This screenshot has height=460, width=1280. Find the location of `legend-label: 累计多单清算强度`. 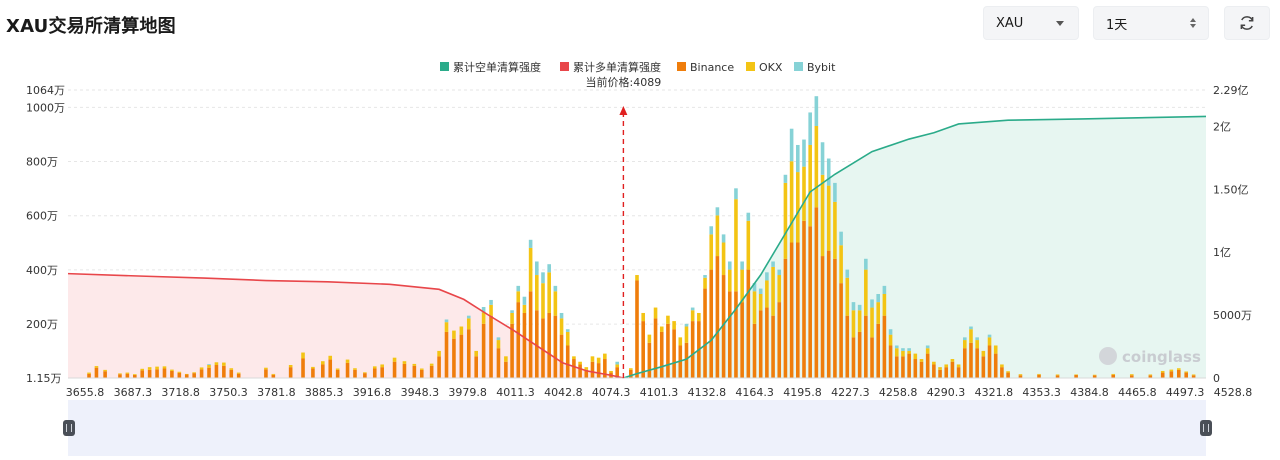

legend-label: 累计多单清算强度 is located at coordinates (617, 67).